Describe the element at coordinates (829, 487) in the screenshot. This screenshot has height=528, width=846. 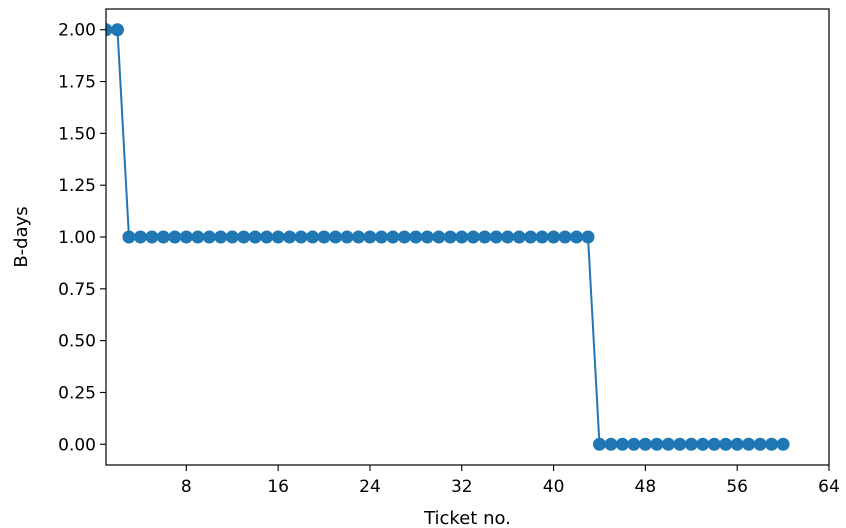
I see `x-tick-label: 64` at that location.